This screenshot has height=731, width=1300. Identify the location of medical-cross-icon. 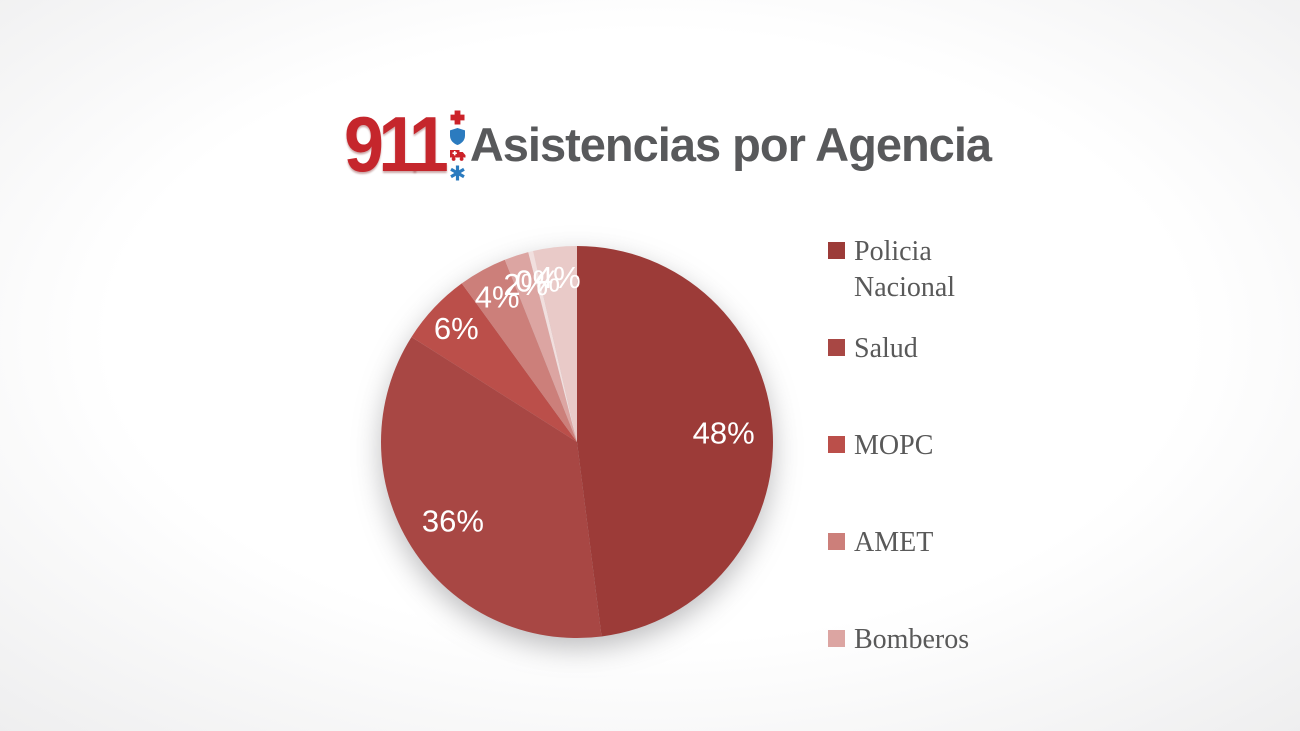
(458, 117).